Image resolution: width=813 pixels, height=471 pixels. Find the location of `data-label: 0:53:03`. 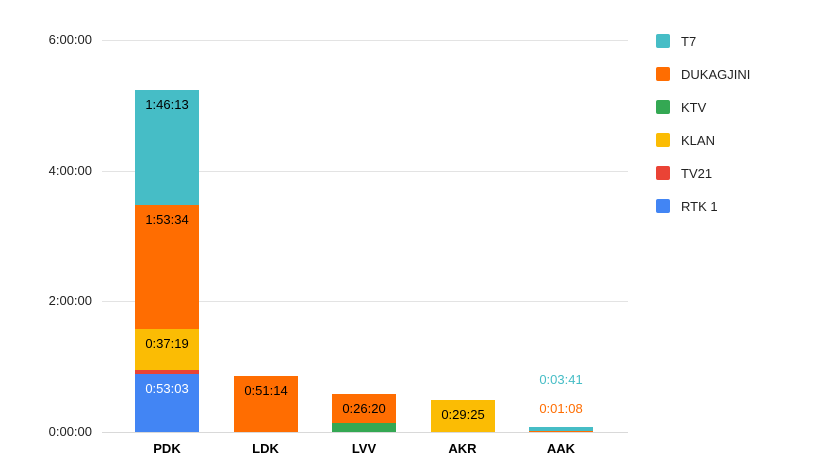

data-label: 0:53:03 is located at coordinates (167, 388).